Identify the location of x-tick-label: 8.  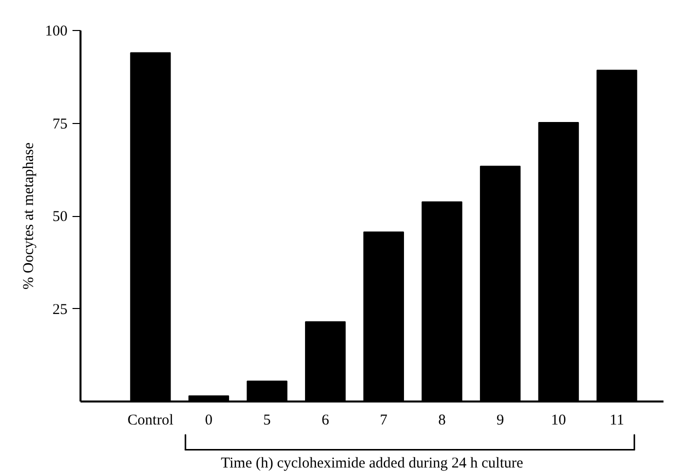
(442, 420).